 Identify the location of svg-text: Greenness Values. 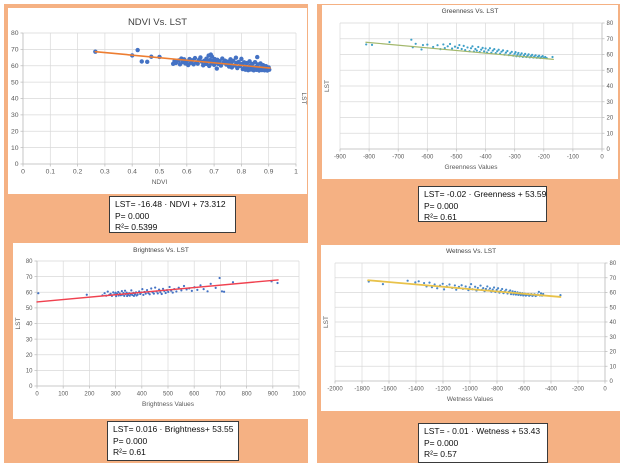
(472, 167).